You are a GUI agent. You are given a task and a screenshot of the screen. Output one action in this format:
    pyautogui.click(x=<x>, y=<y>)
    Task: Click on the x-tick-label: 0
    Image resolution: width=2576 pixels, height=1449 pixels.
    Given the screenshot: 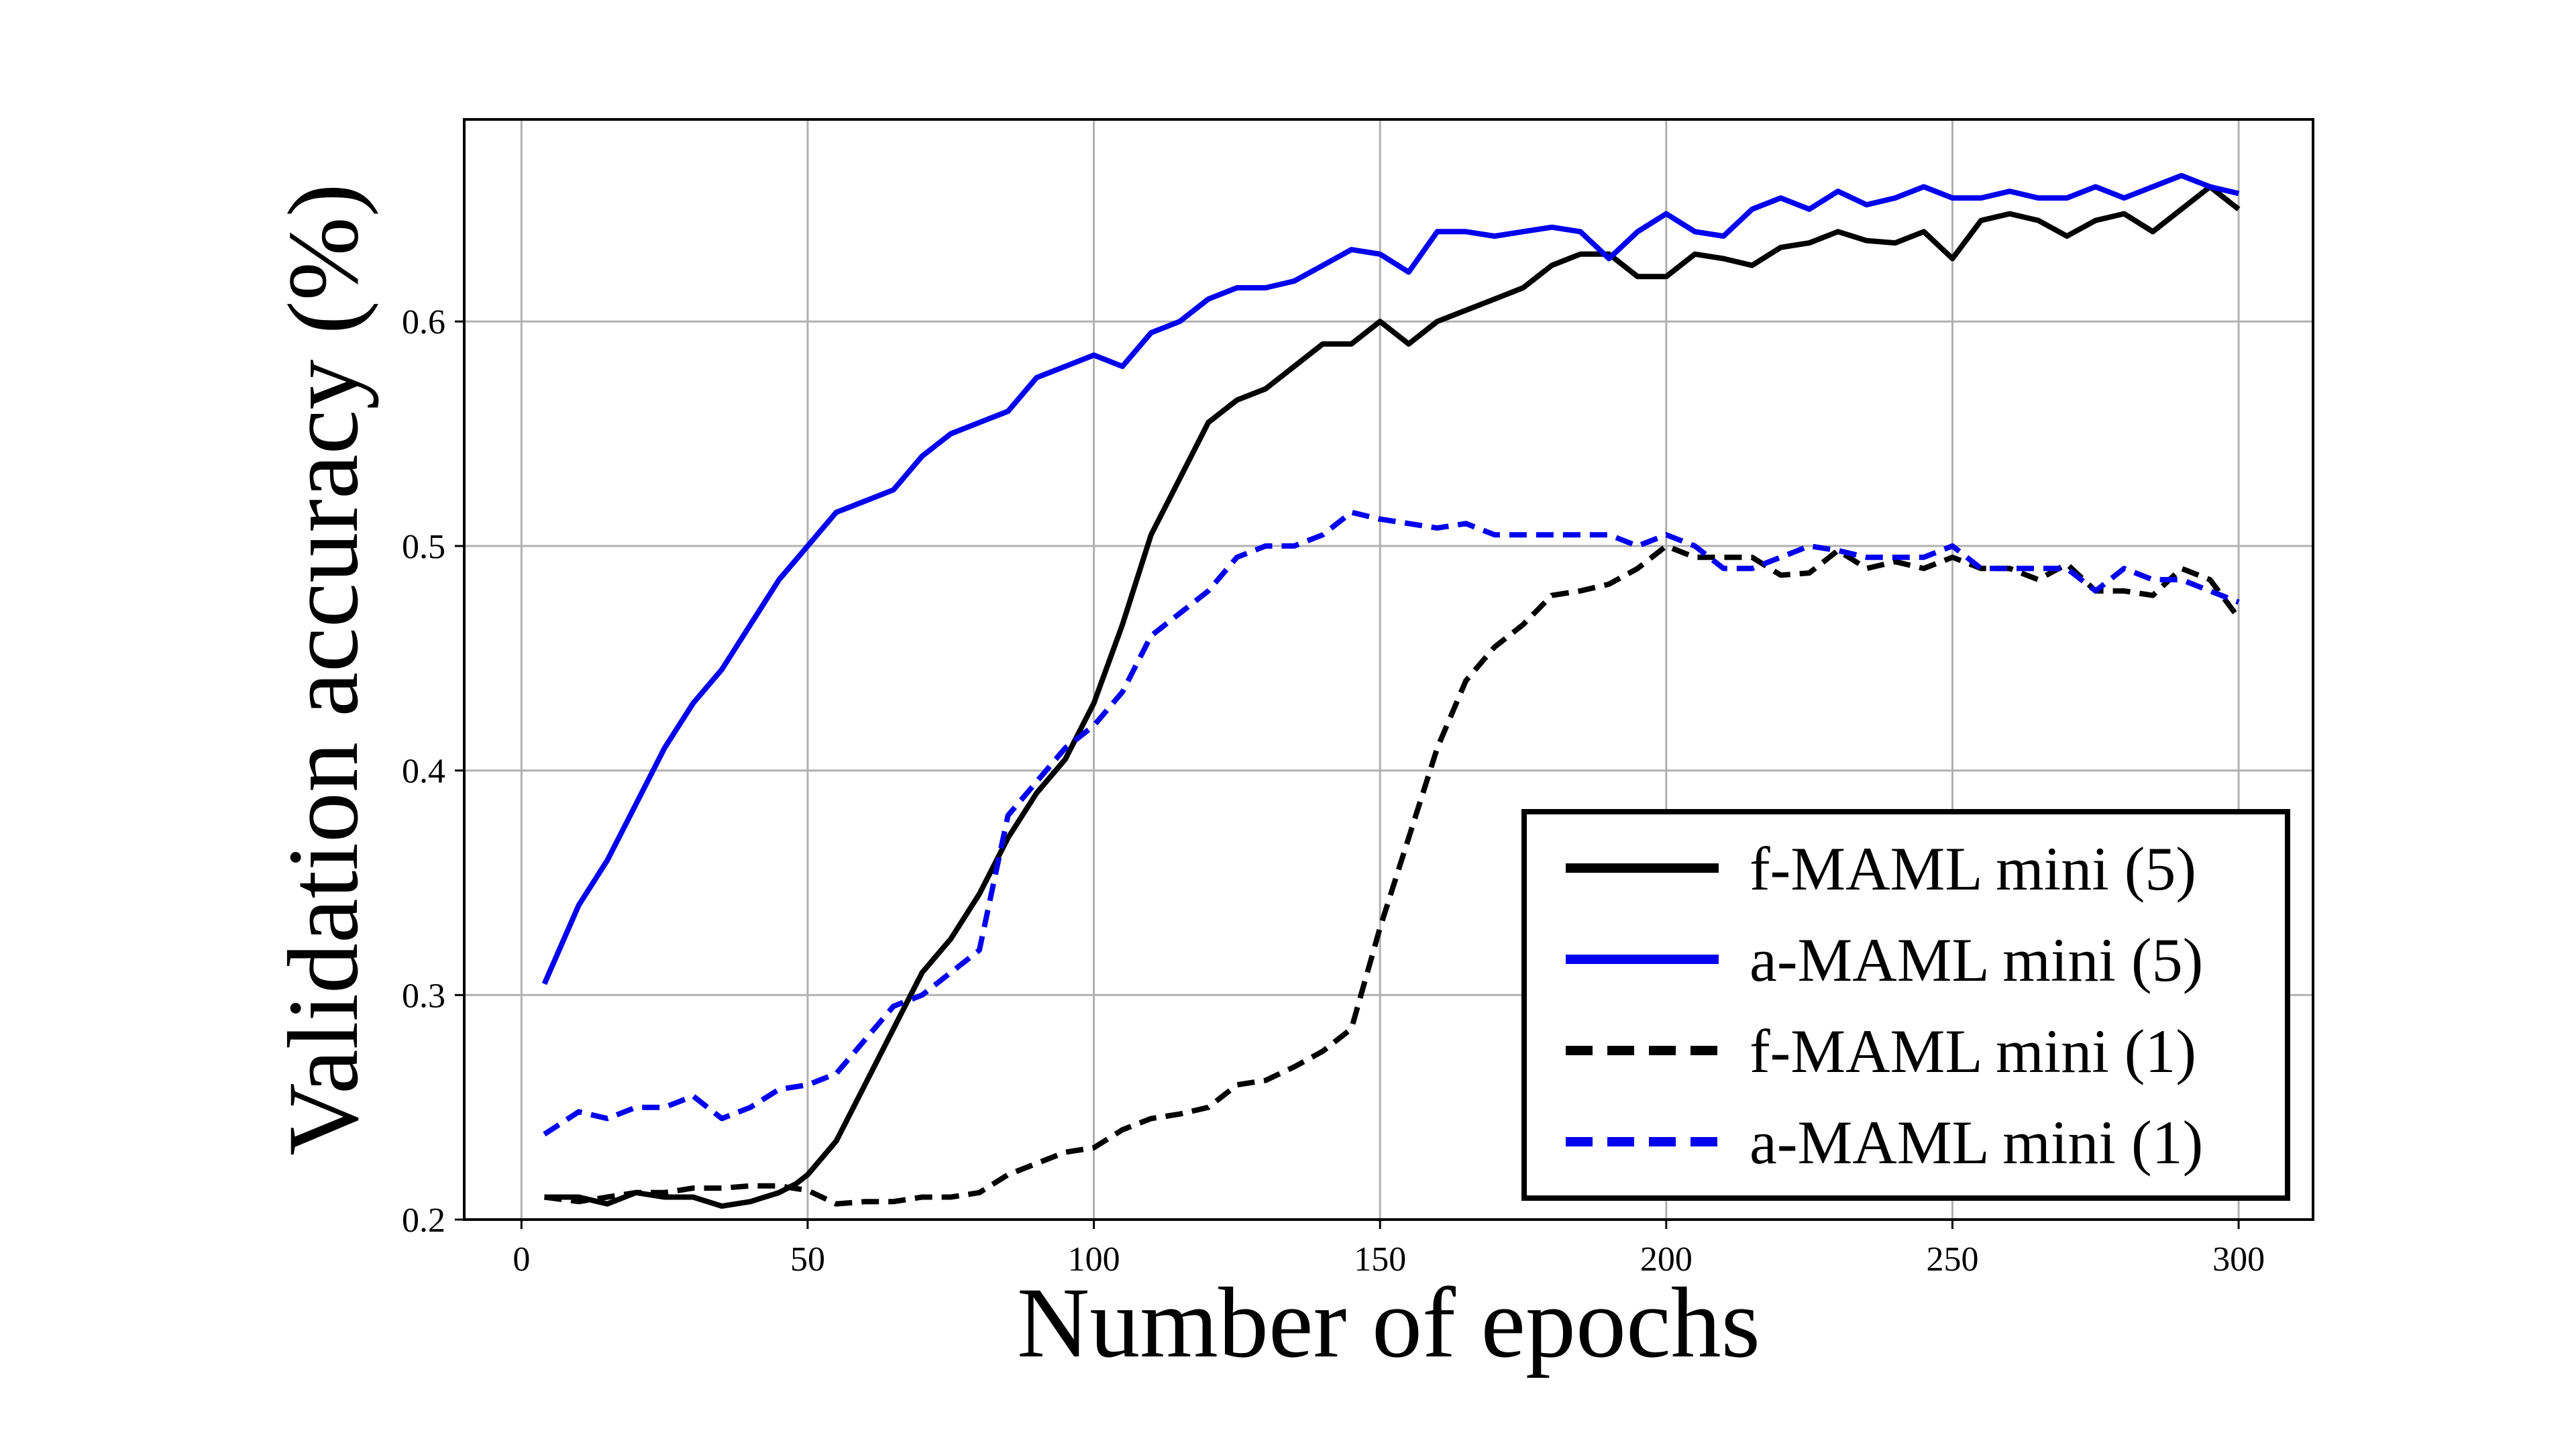 What is the action you would take?
    pyautogui.click(x=521, y=1259)
    